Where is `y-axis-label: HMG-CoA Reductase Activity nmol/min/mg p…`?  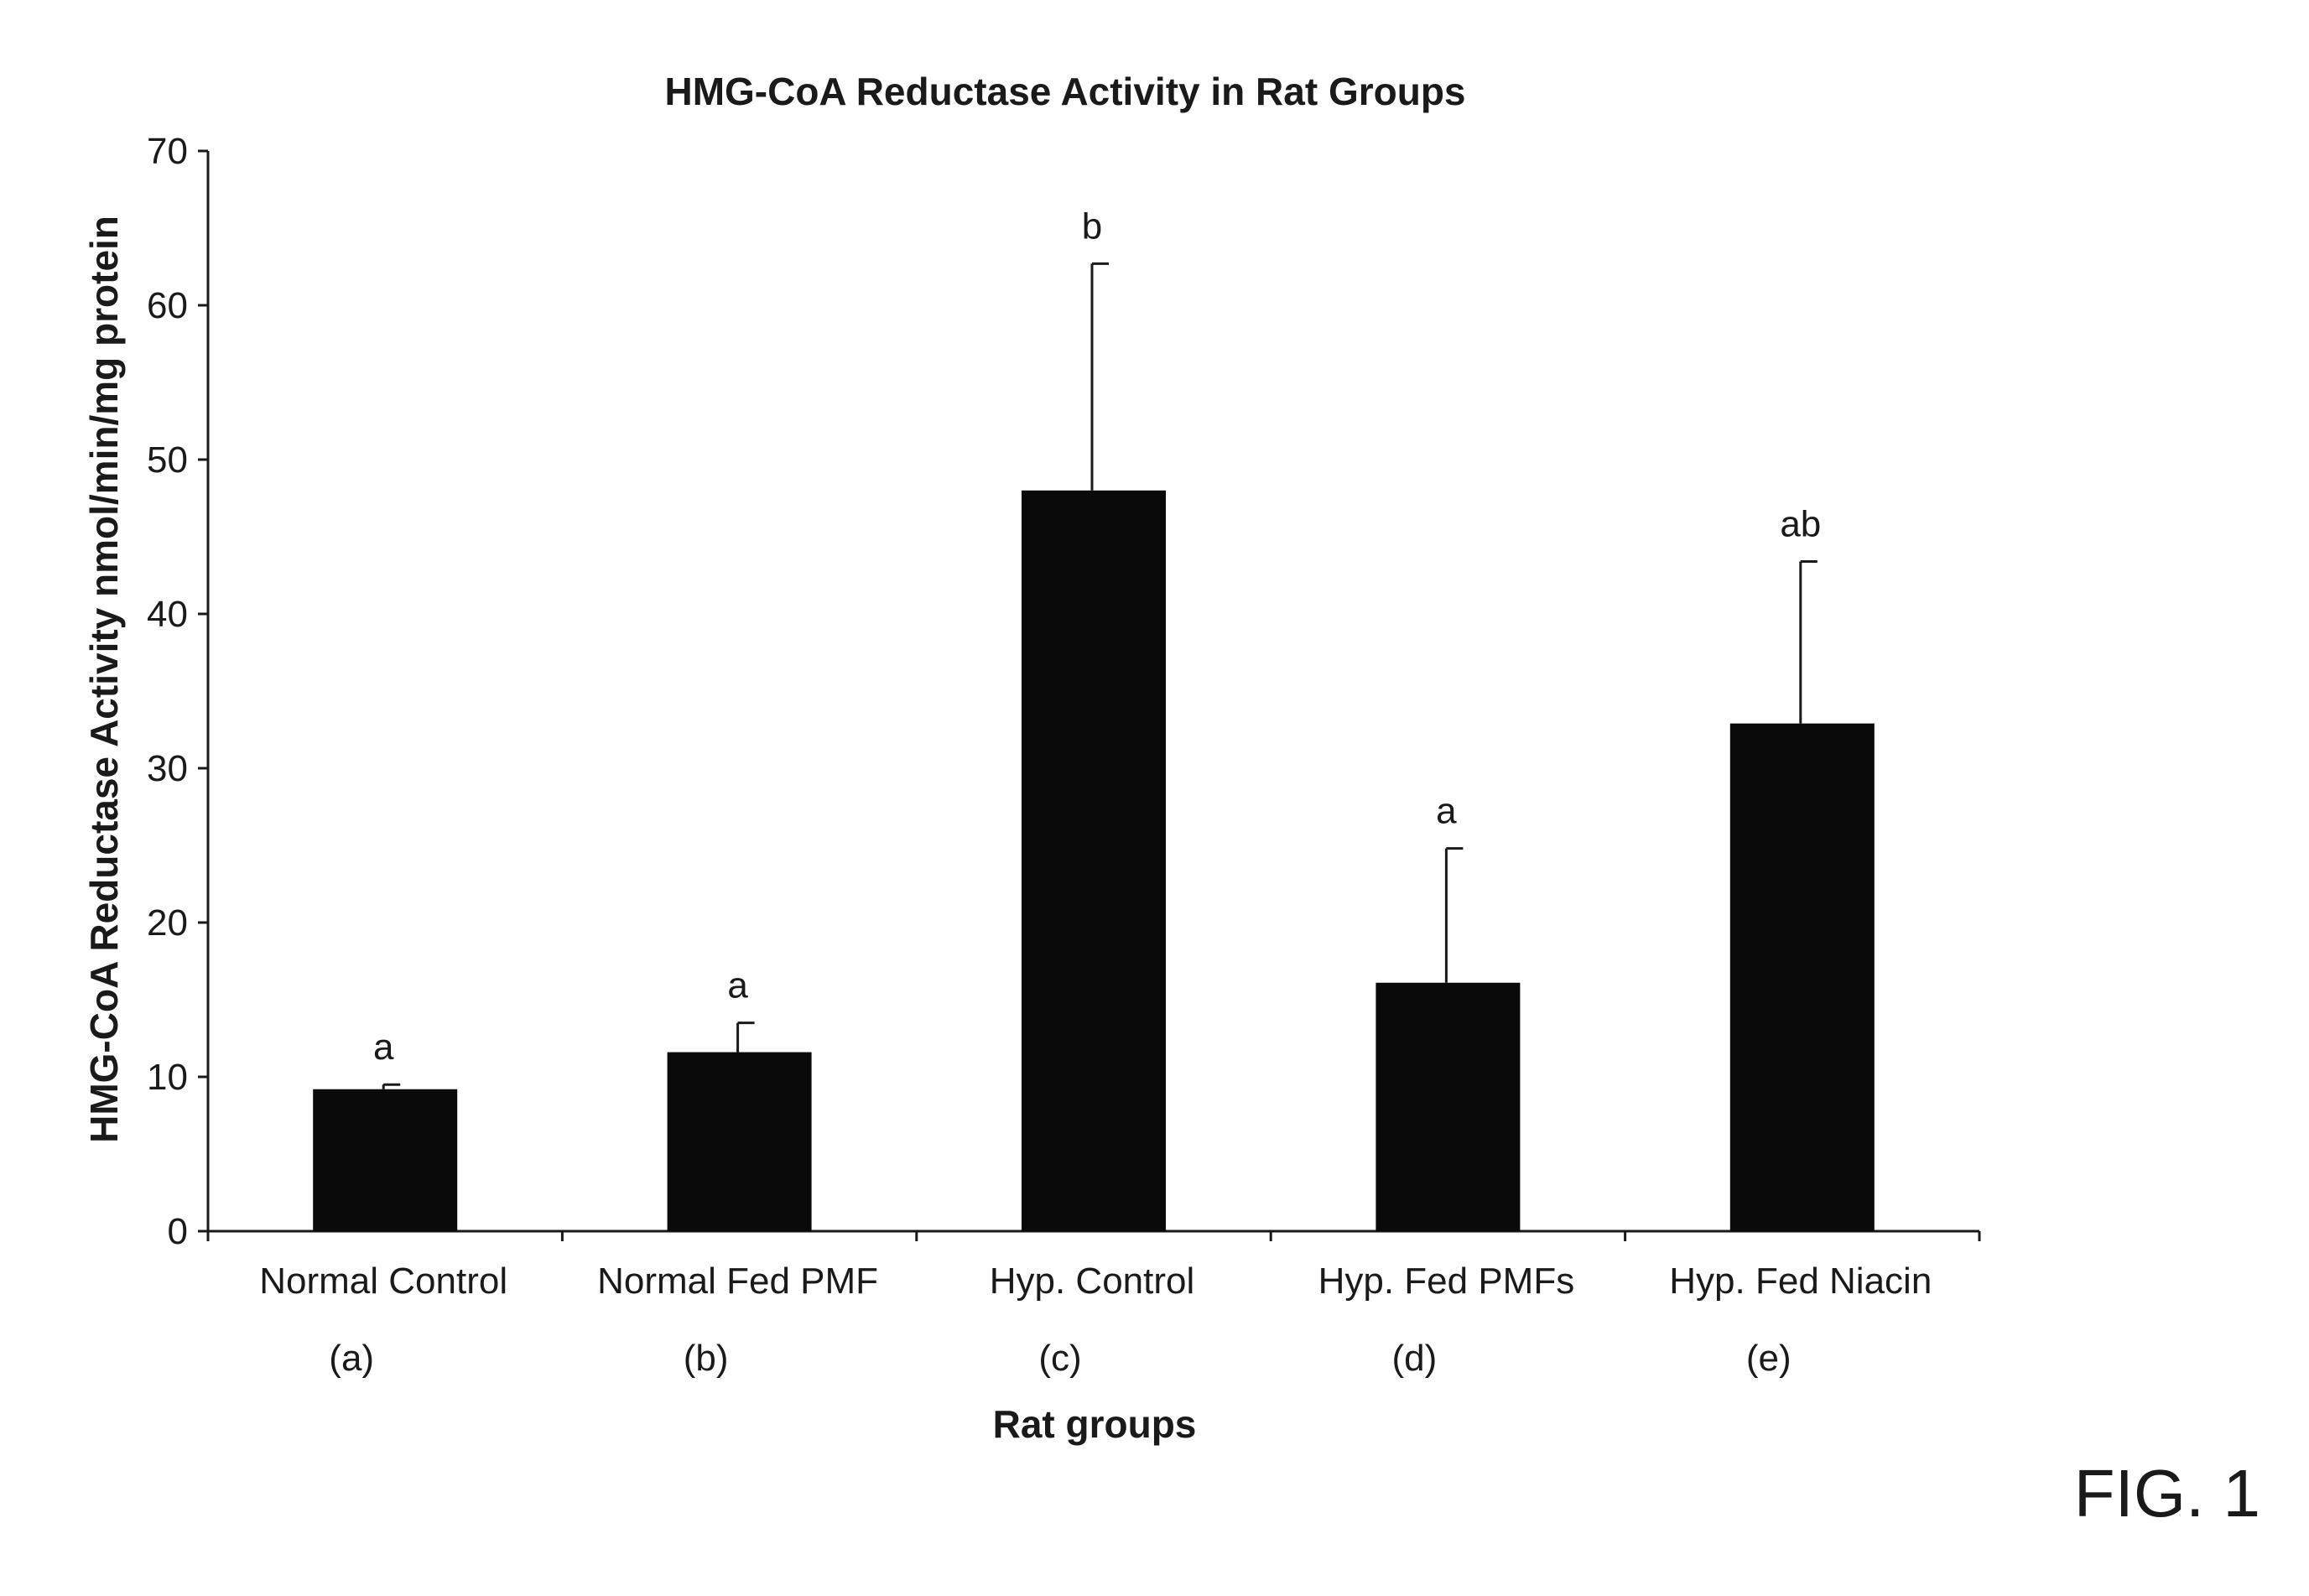 y-axis-label: HMG-CoA Reductase Activity nmol/min/mg p… is located at coordinates (104, 679).